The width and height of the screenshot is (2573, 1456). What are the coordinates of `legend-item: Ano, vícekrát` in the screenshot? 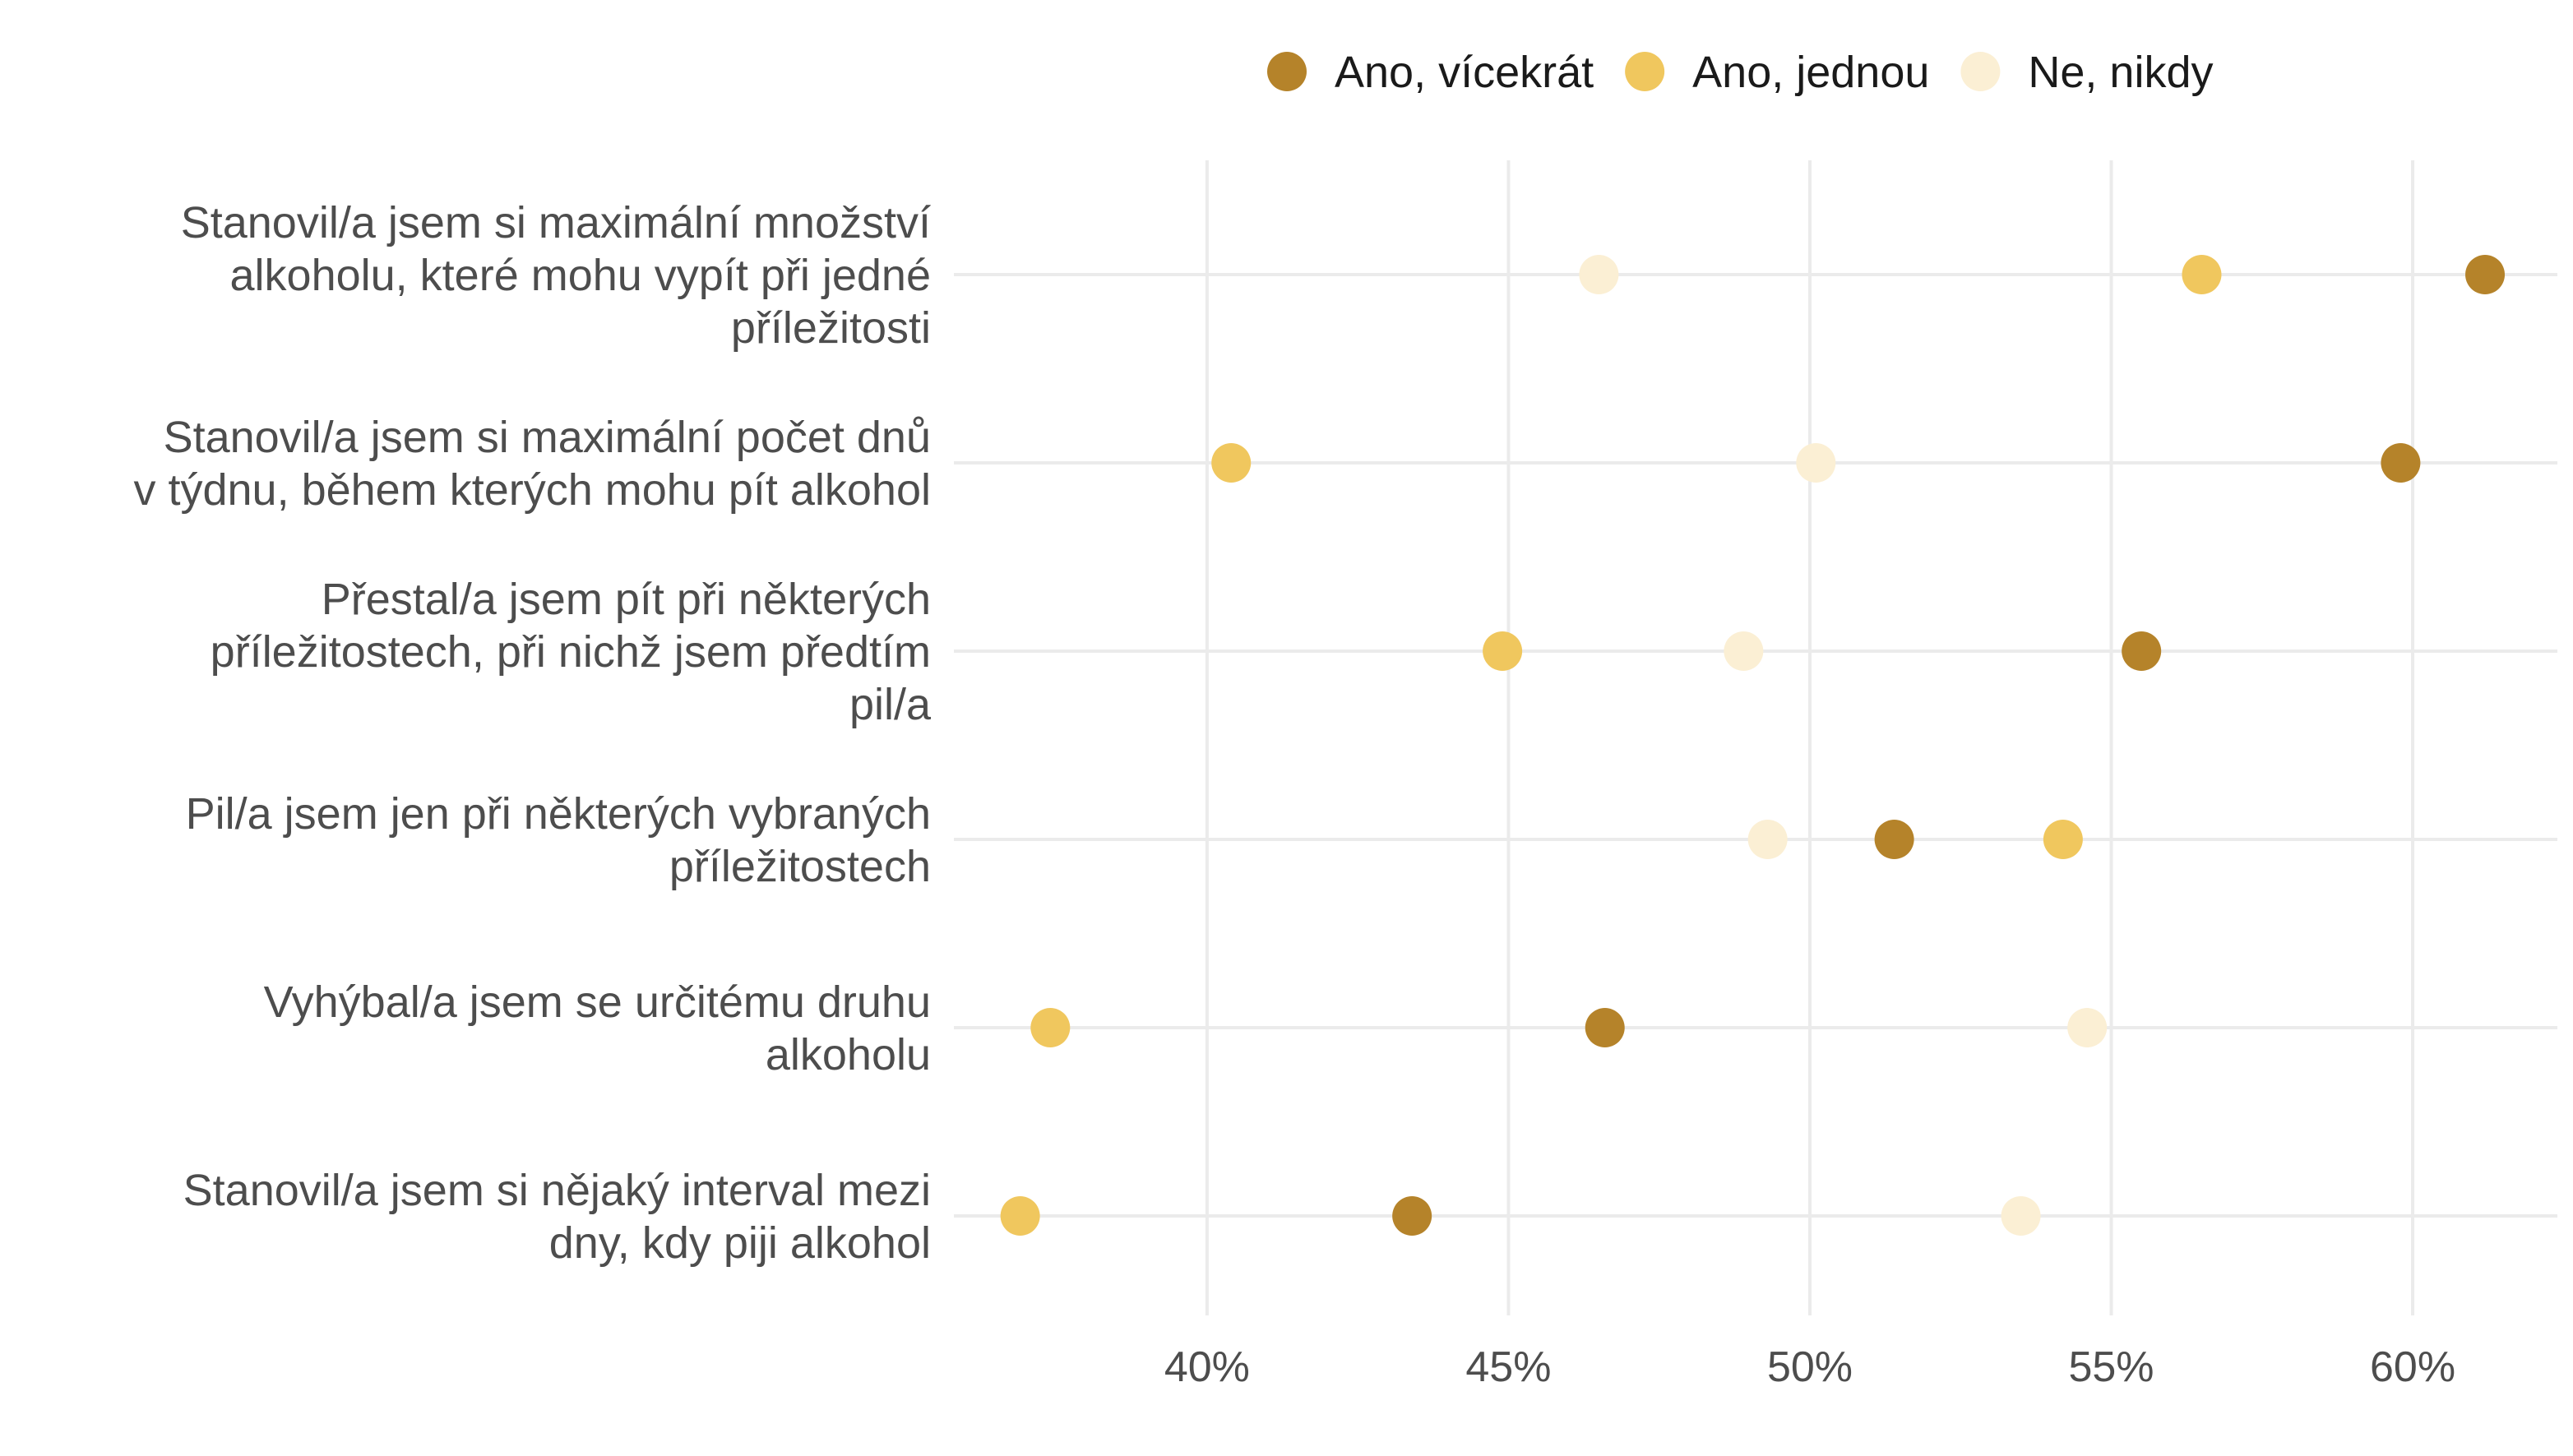 It's located at (1430, 72).